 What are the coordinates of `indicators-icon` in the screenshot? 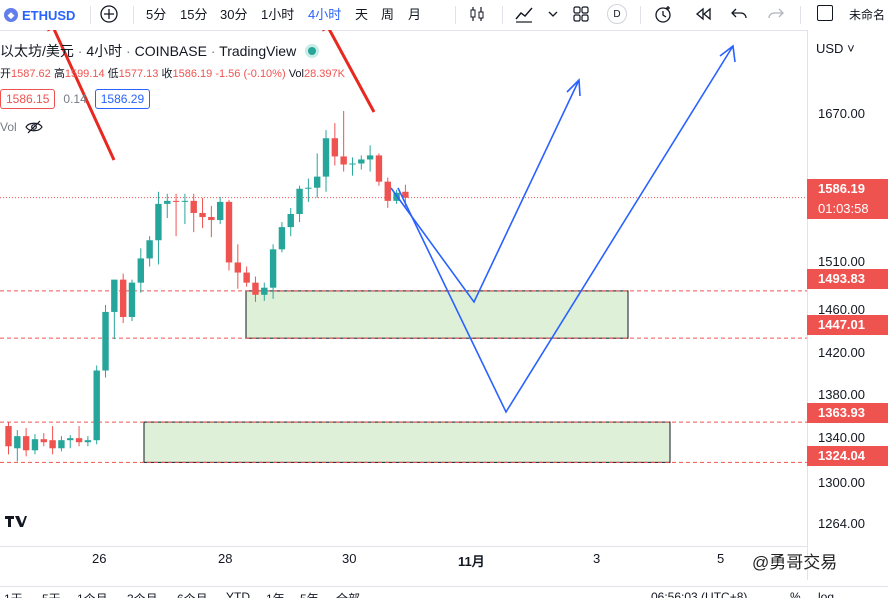 It's located at (524, 14).